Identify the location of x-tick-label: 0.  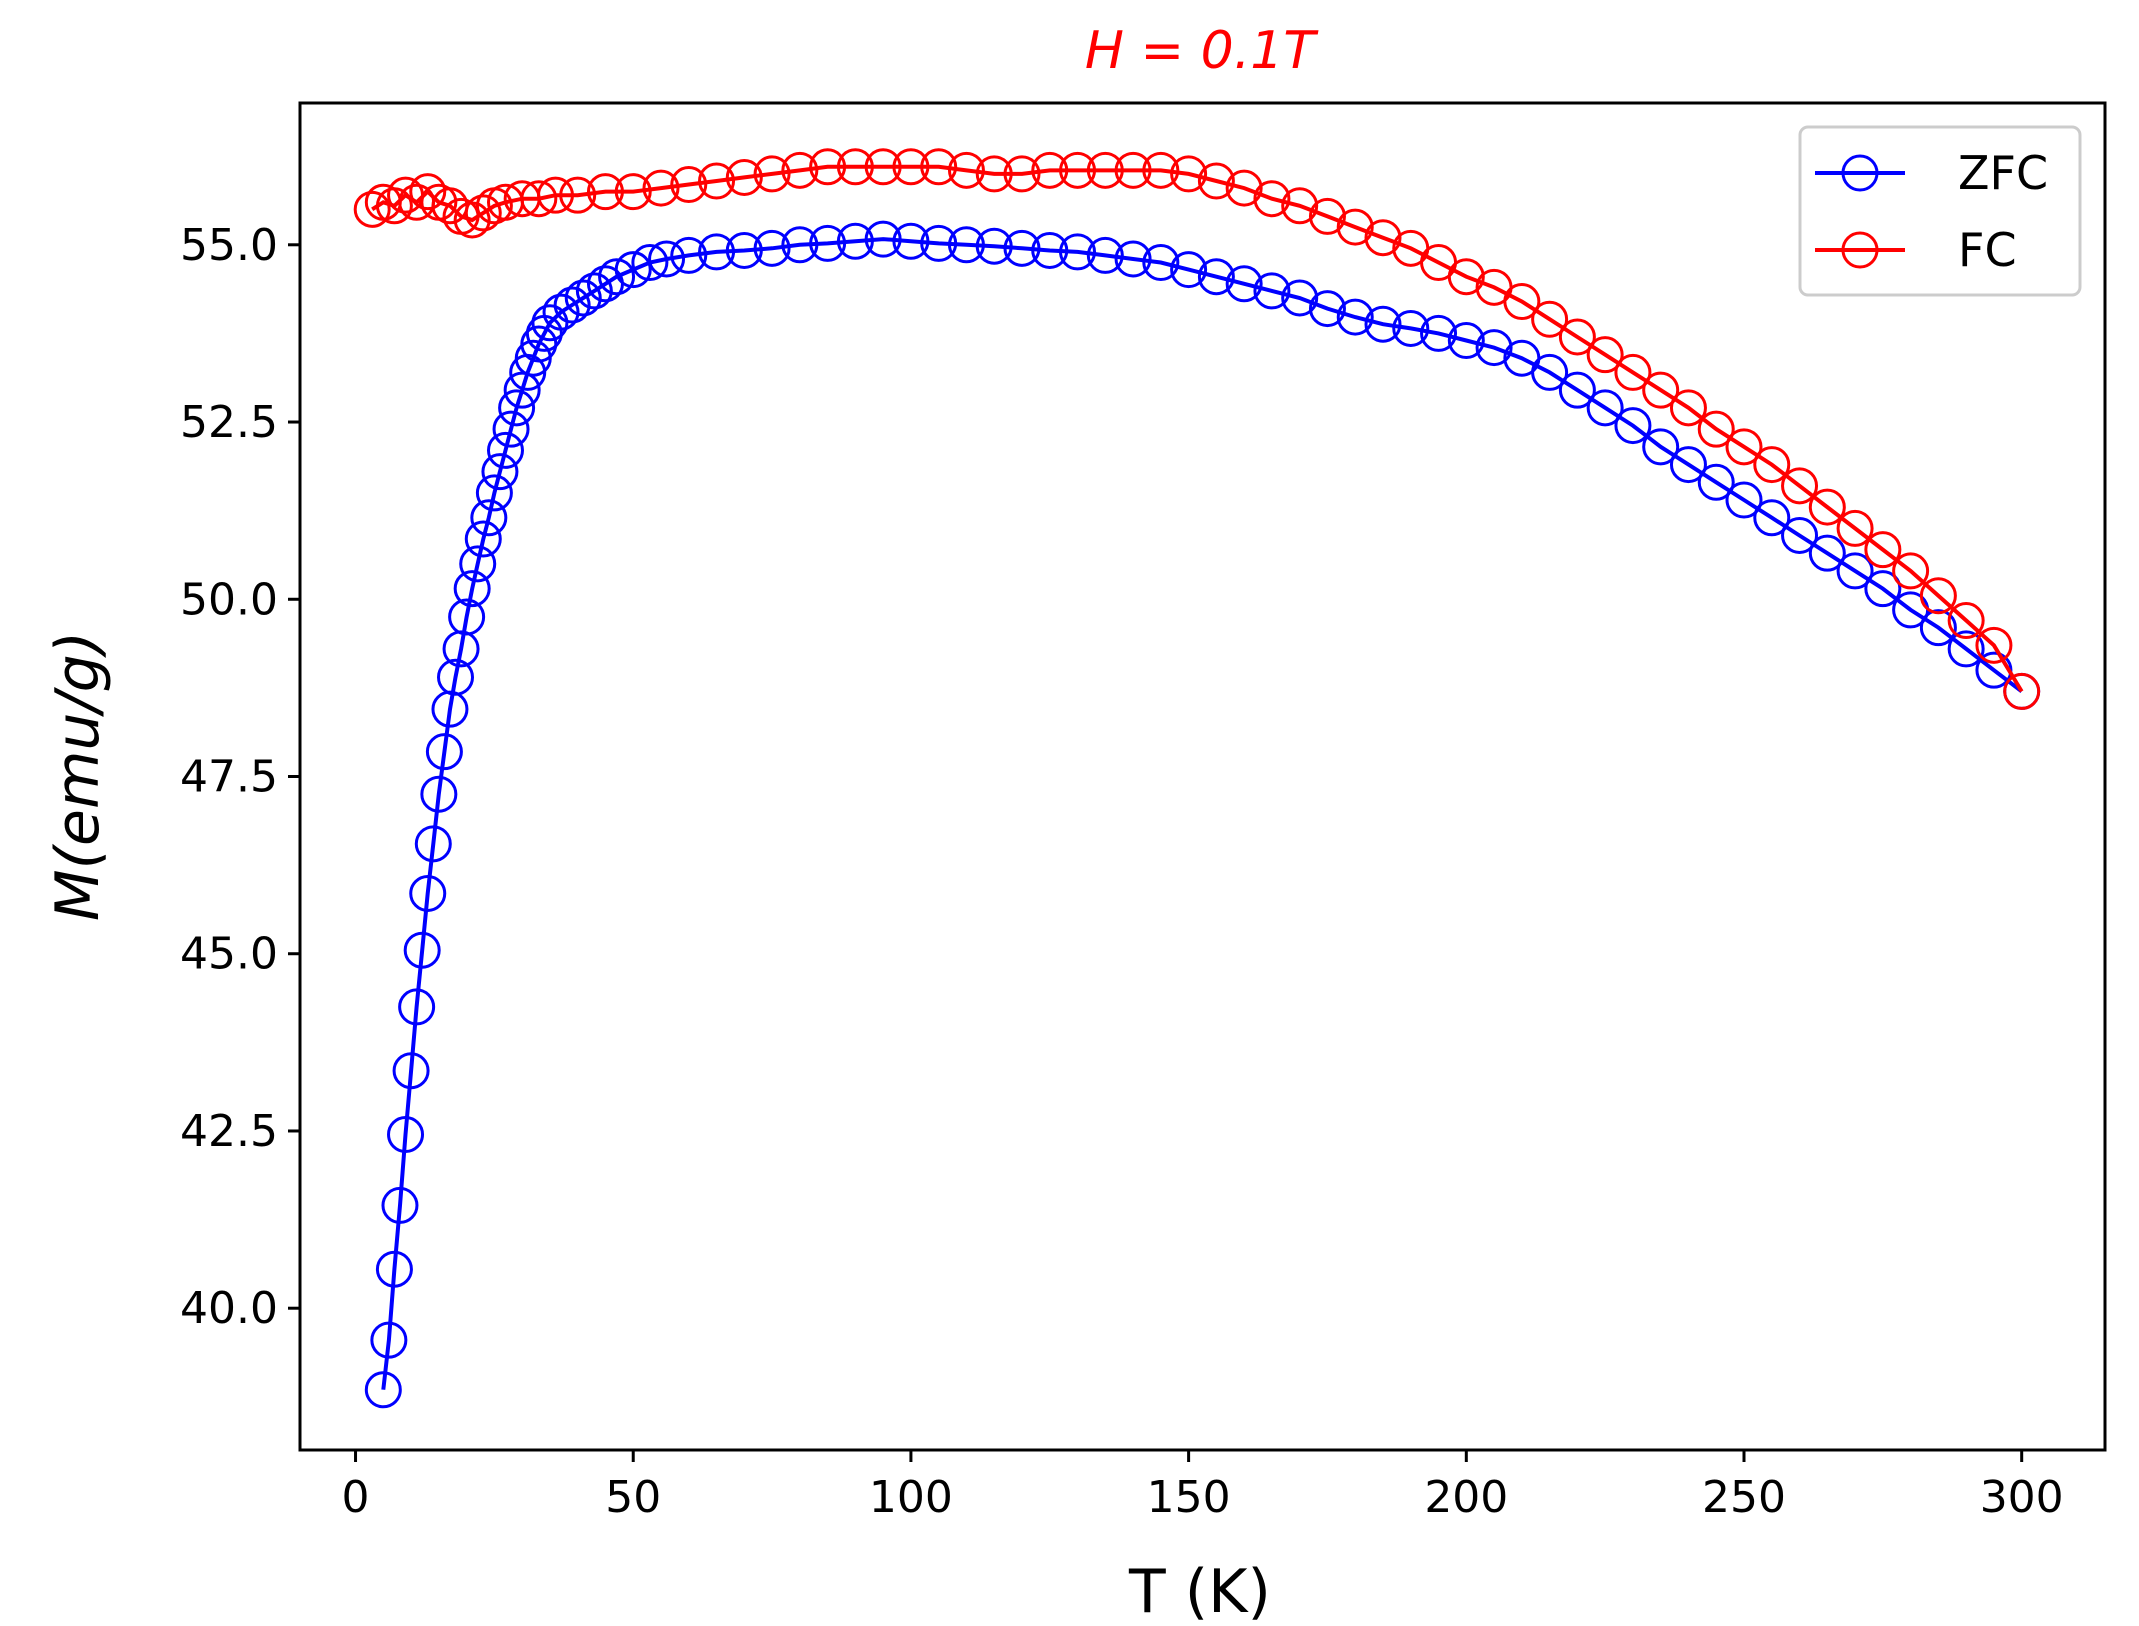
(356, 1497).